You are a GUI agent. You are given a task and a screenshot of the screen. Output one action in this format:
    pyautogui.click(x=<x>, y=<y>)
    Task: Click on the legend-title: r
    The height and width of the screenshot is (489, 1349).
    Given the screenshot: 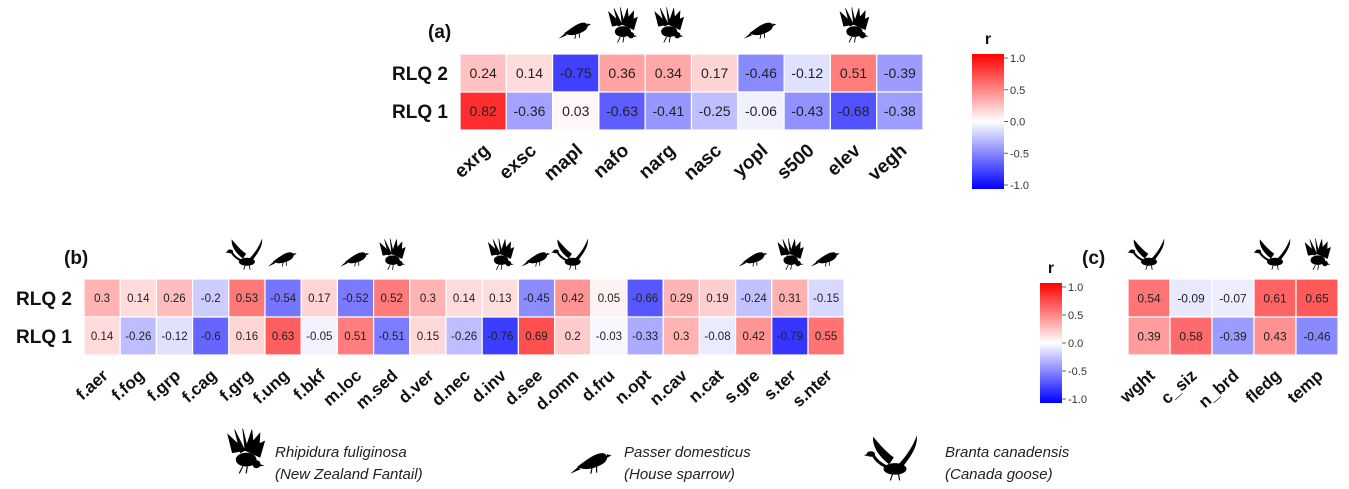 What is the action you would take?
    pyautogui.click(x=988, y=39)
    